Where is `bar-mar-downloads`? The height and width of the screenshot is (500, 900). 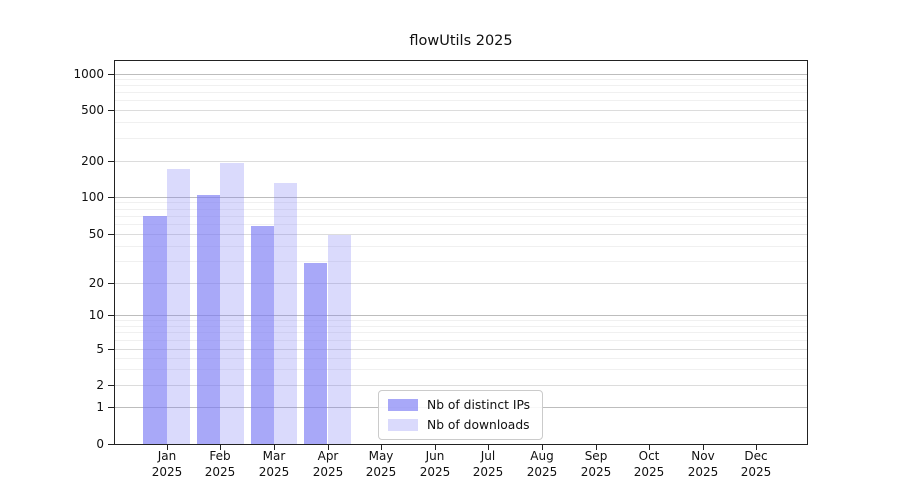
bar-mar-downloads is located at coordinates (285, 313).